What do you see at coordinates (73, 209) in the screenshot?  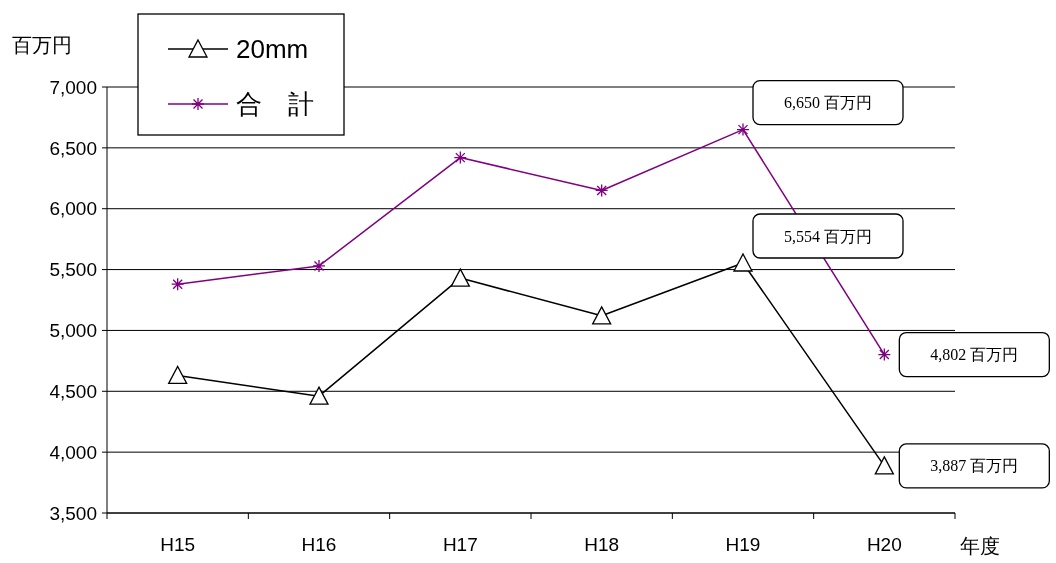 I see `y-tick-label: 6,000` at bounding box center [73, 209].